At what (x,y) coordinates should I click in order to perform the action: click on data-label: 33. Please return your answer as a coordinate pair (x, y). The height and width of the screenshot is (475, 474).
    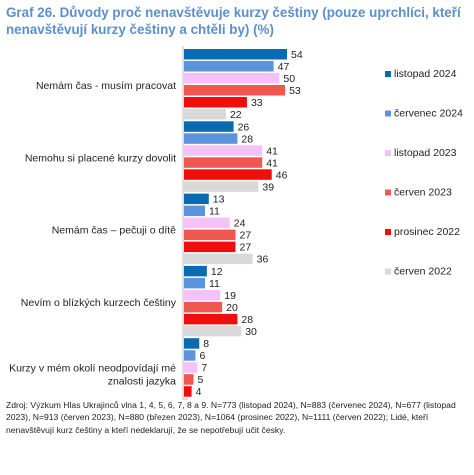
    Looking at the image, I should click on (257, 103).